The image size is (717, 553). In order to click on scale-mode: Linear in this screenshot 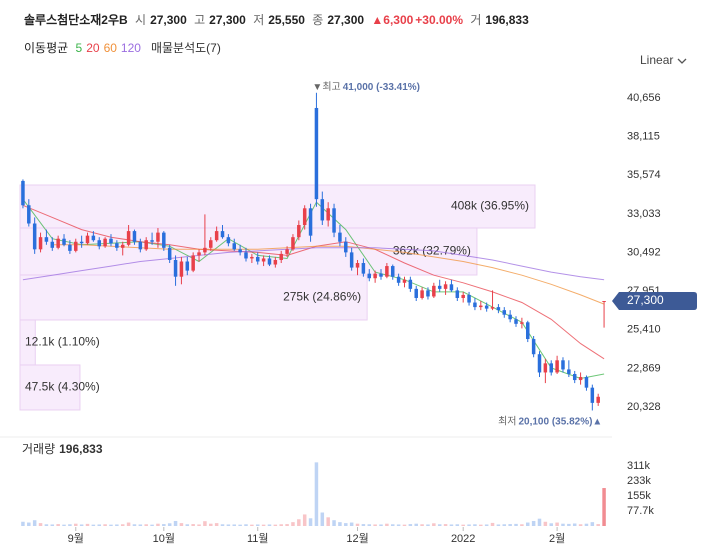, I will do `click(663, 60)`.